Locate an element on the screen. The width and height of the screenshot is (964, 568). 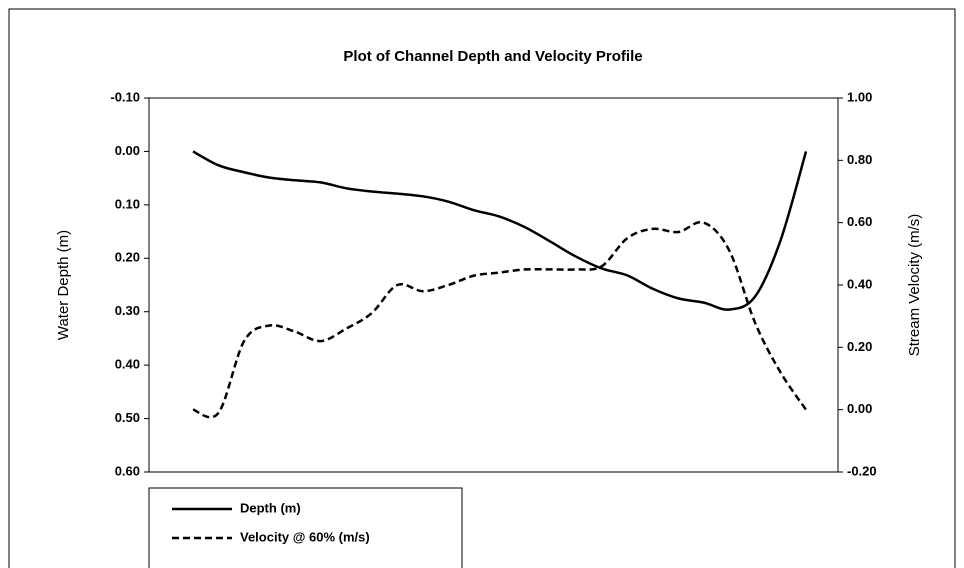
y-tick-label: 0.40 is located at coordinates (127, 364).